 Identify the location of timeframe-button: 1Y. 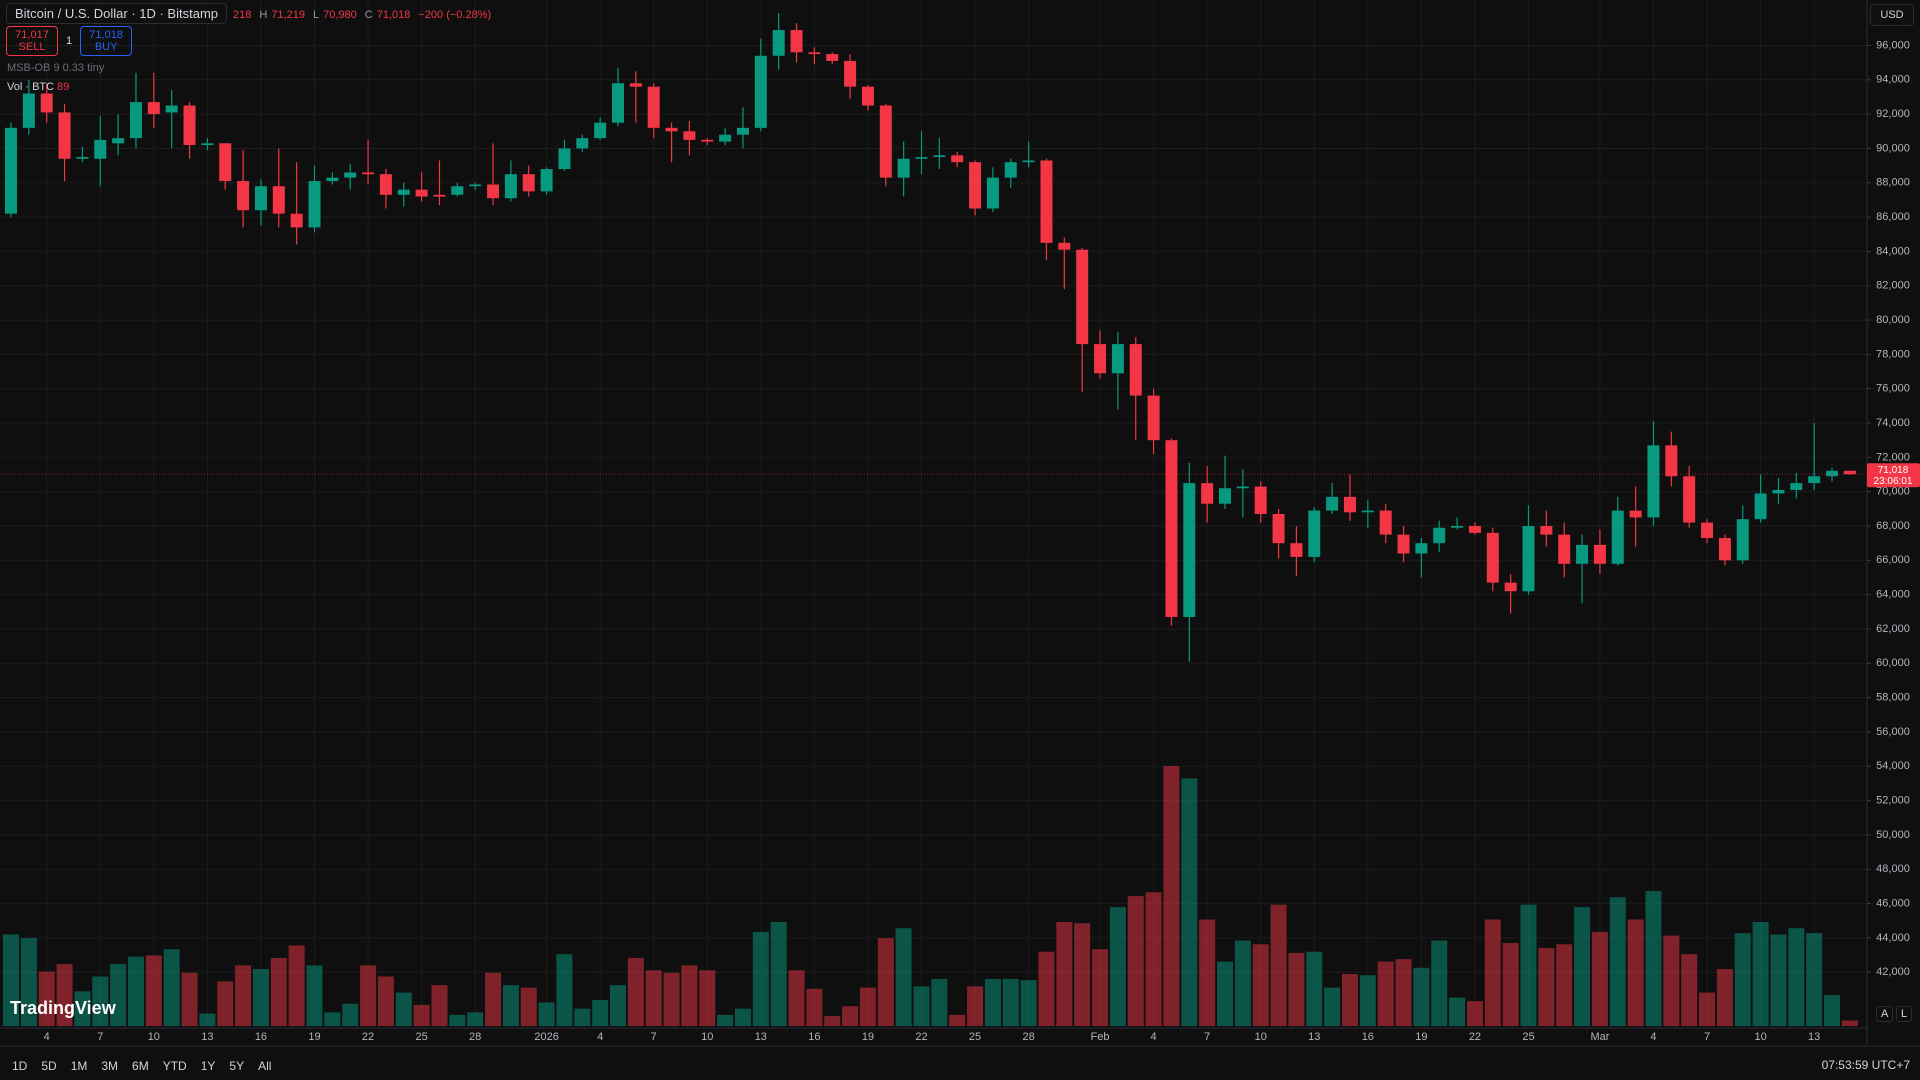
(208, 1066).